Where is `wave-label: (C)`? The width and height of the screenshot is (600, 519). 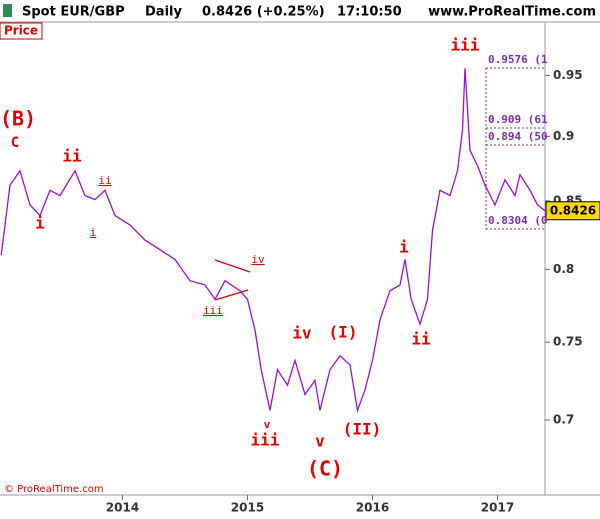
wave-label: (C) is located at coordinates (325, 469).